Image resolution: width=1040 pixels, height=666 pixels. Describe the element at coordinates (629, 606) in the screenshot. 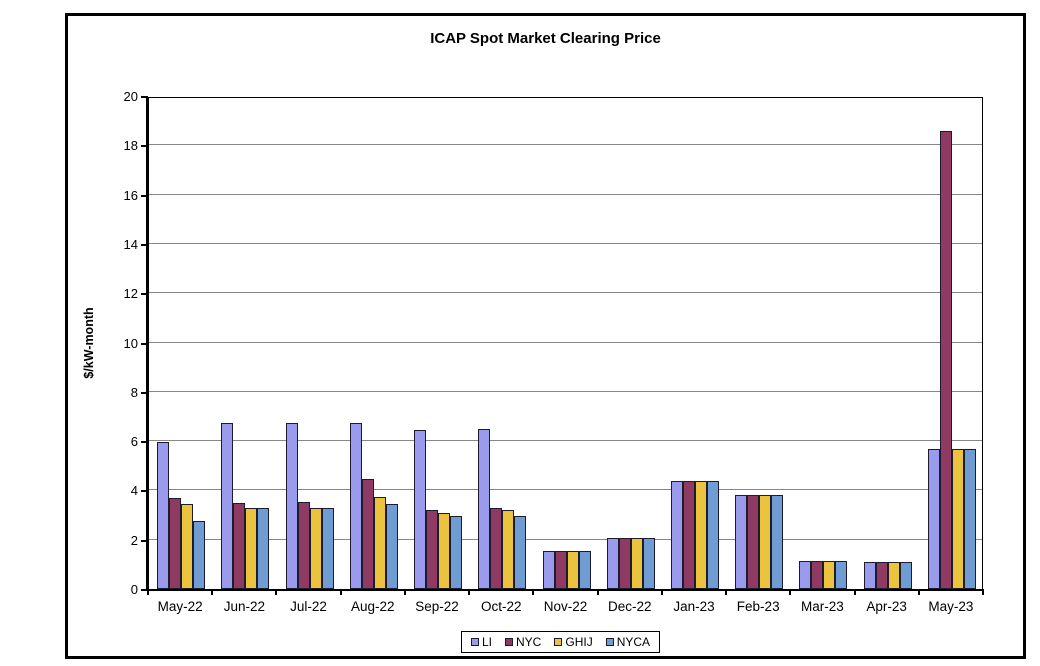

I see `x-tick-label-Dec-22: Dec-22` at that location.